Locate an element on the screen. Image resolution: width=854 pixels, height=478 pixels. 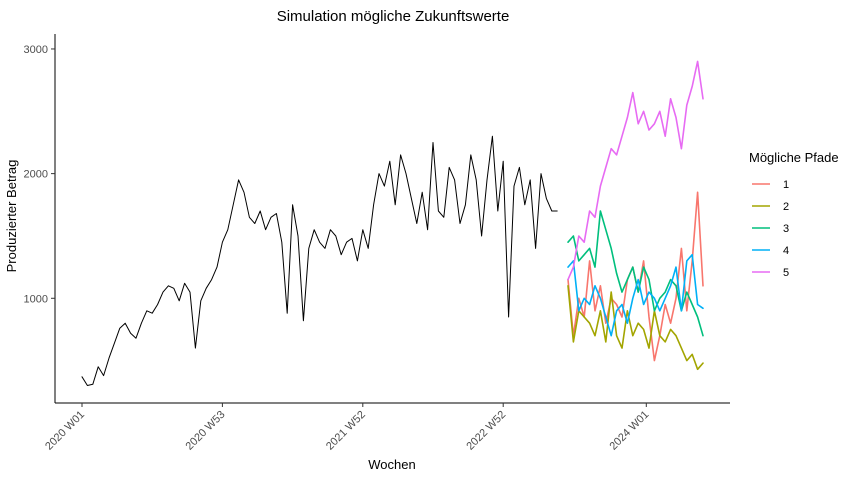
legend: Mögliche Pfade 1 2 3 4 5 is located at coordinates (794, 214).